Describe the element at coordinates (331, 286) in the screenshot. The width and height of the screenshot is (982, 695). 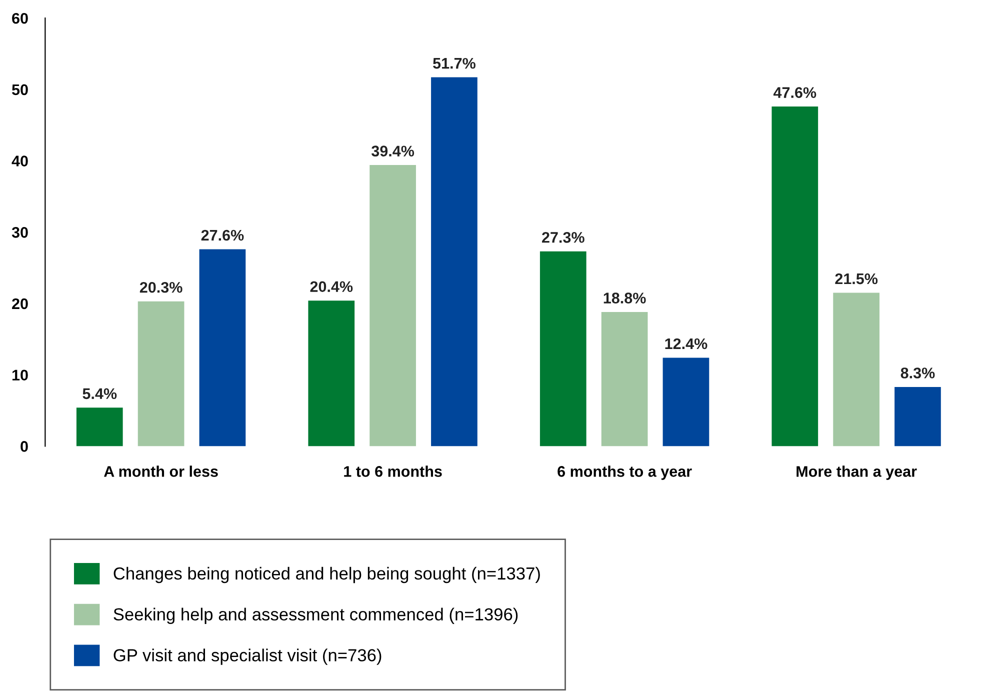
I see `data-label: 20.4%` at that location.